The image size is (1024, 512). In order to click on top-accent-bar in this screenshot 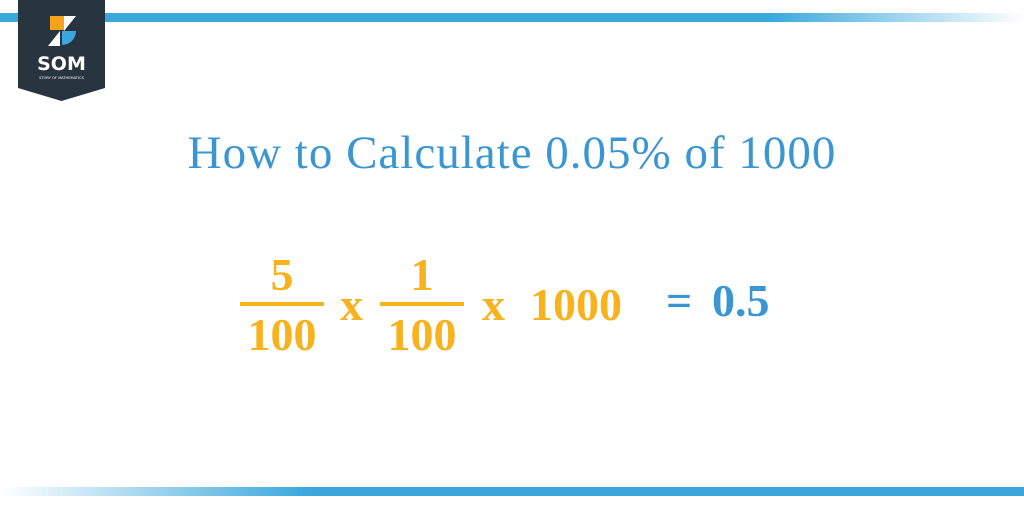, I will do `click(512, 17)`.